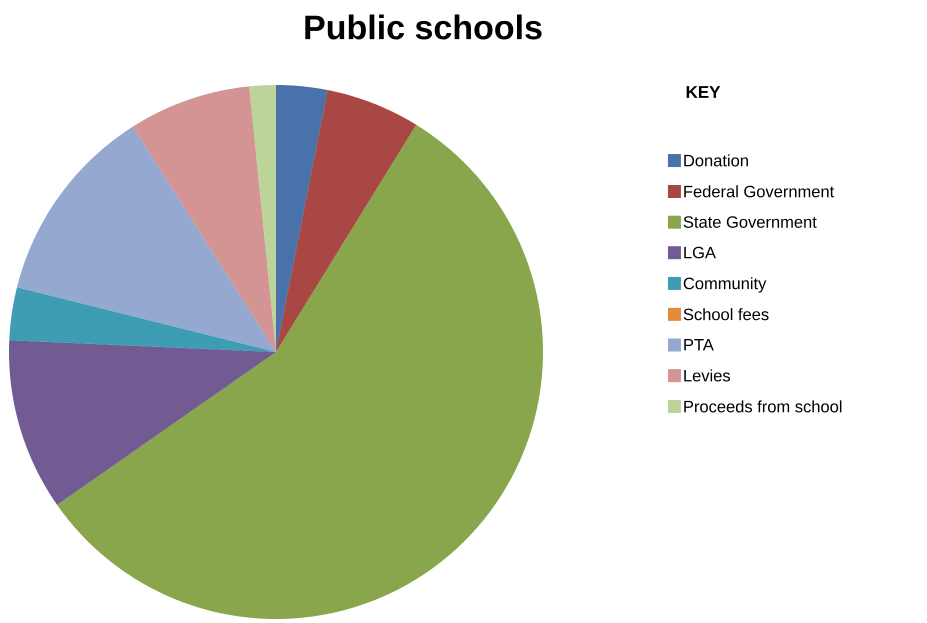  What do you see at coordinates (700, 252) in the screenshot?
I see `legend-label: LGA` at bounding box center [700, 252].